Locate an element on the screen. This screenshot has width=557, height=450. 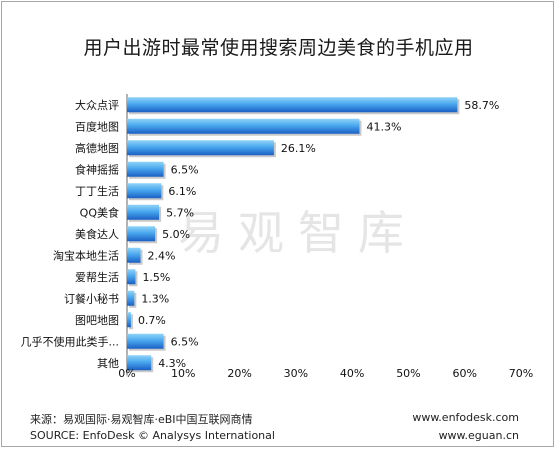
x-tick-label: 70% is located at coordinates (521, 373).